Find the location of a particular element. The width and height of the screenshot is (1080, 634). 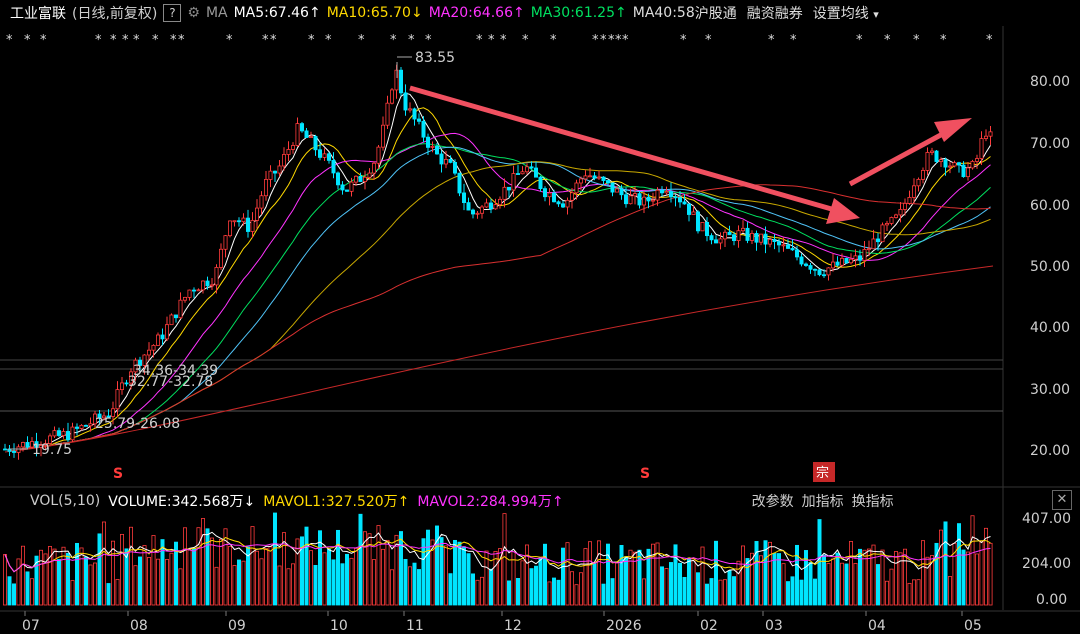

ma30-value: MA30:61.25↑ is located at coordinates (578, 13).